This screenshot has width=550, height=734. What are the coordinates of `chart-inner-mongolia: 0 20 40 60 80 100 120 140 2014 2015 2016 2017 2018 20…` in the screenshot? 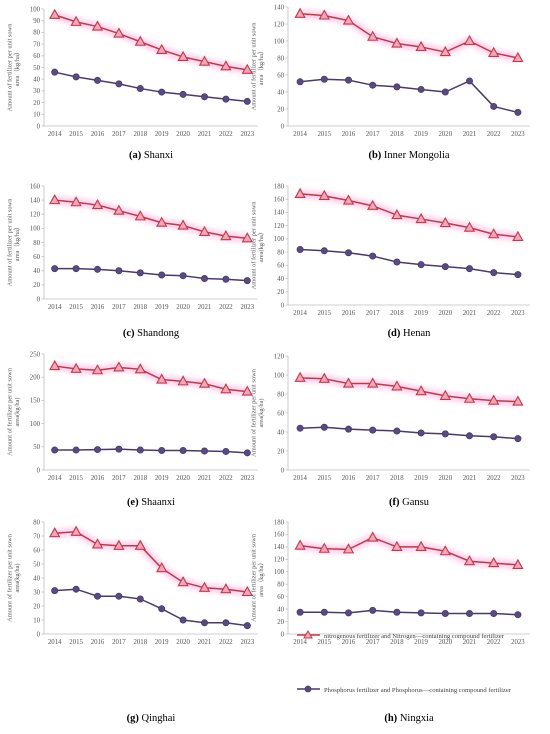 It's located at (390, 82).